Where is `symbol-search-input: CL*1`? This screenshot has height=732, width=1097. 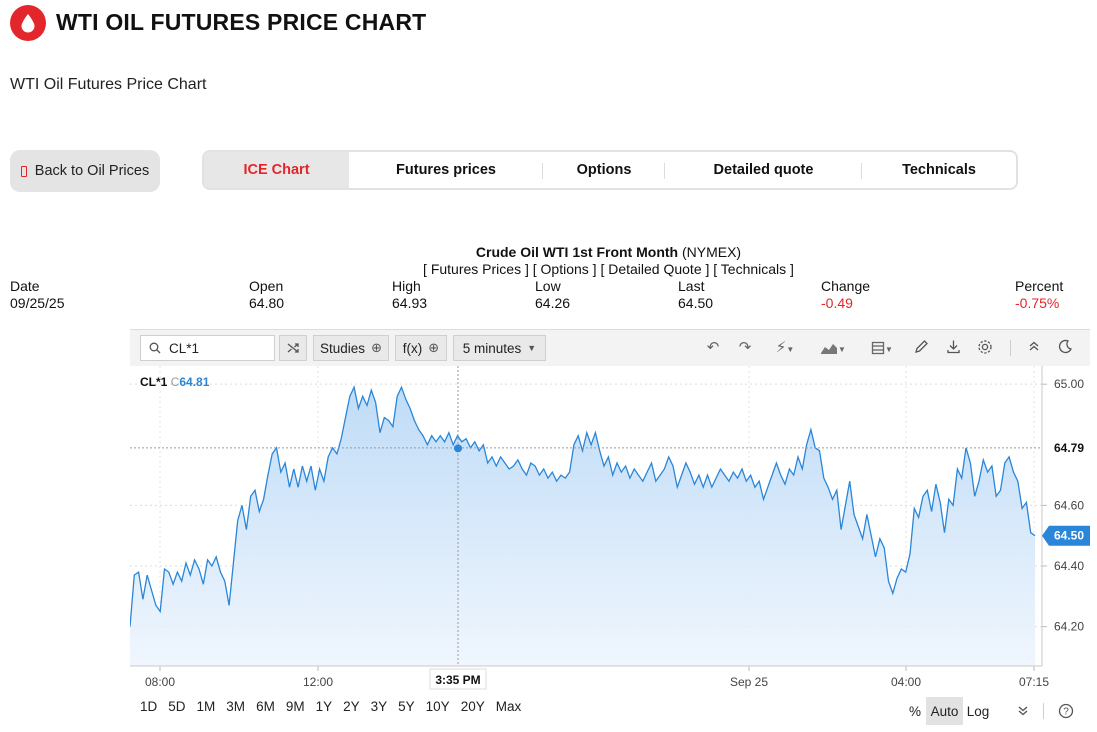
symbol-search-input: CL*1 is located at coordinates (207, 348).